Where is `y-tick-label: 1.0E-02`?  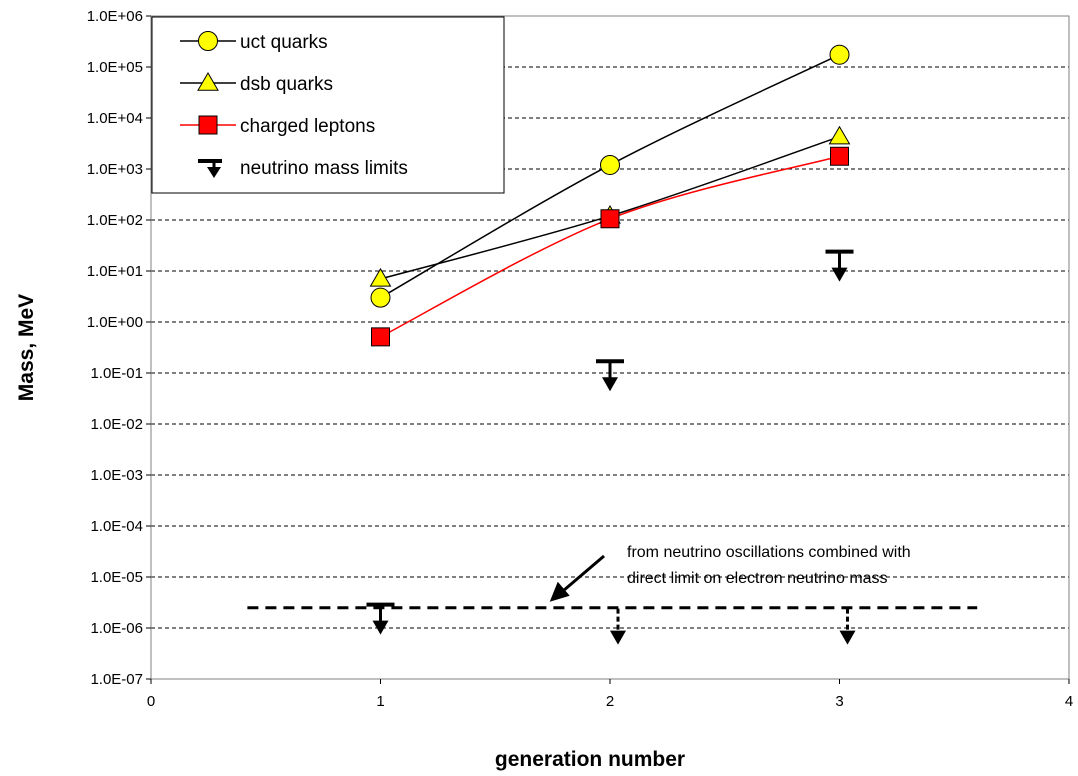 y-tick-label: 1.0E-02 is located at coordinates (116, 424).